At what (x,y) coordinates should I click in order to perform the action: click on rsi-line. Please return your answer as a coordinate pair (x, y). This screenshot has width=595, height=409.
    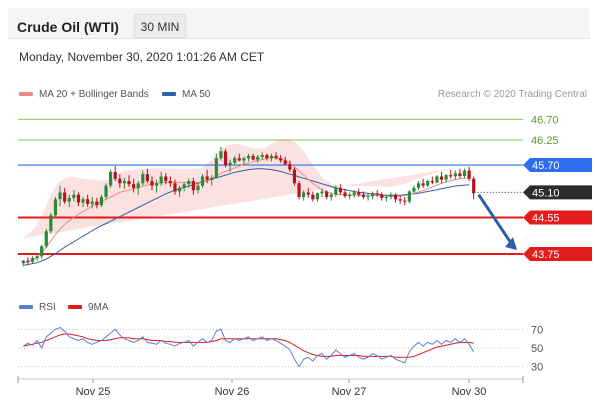
    Looking at the image, I should click on (249, 347).